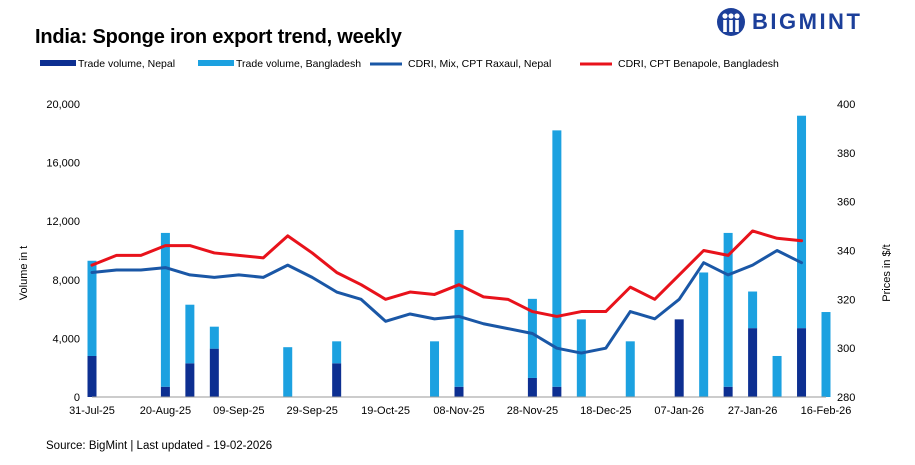  What do you see at coordinates (605, 411) in the screenshot?
I see `x-tick-label: 18-Dec-25` at bounding box center [605, 411].